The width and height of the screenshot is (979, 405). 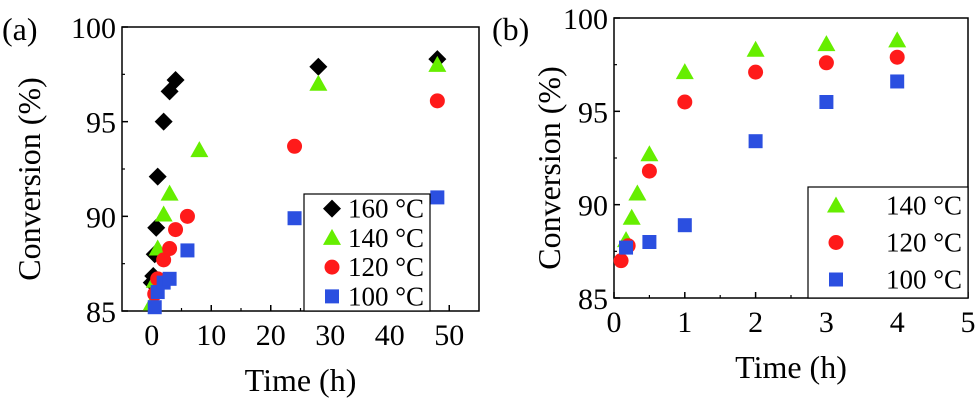 What do you see at coordinates (684, 322) in the screenshot?
I see `x-tick-label: 1` at bounding box center [684, 322].